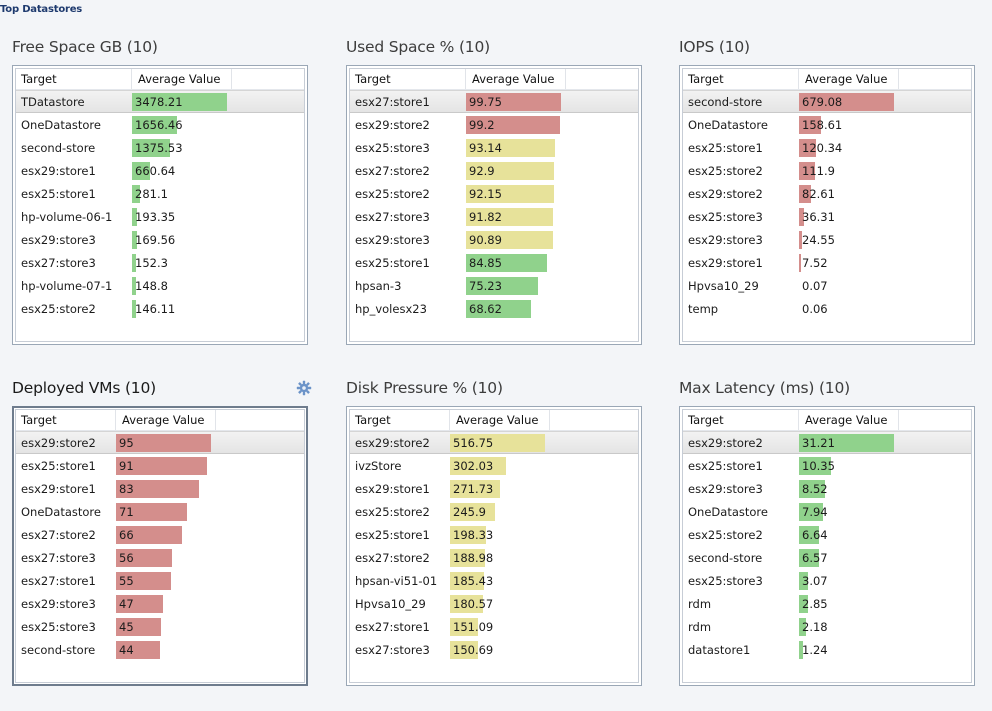 Image resolution: width=992 pixels, height=711 pixels. I want to click on table-row: esx27:store3 91.82, so click(494, 216).